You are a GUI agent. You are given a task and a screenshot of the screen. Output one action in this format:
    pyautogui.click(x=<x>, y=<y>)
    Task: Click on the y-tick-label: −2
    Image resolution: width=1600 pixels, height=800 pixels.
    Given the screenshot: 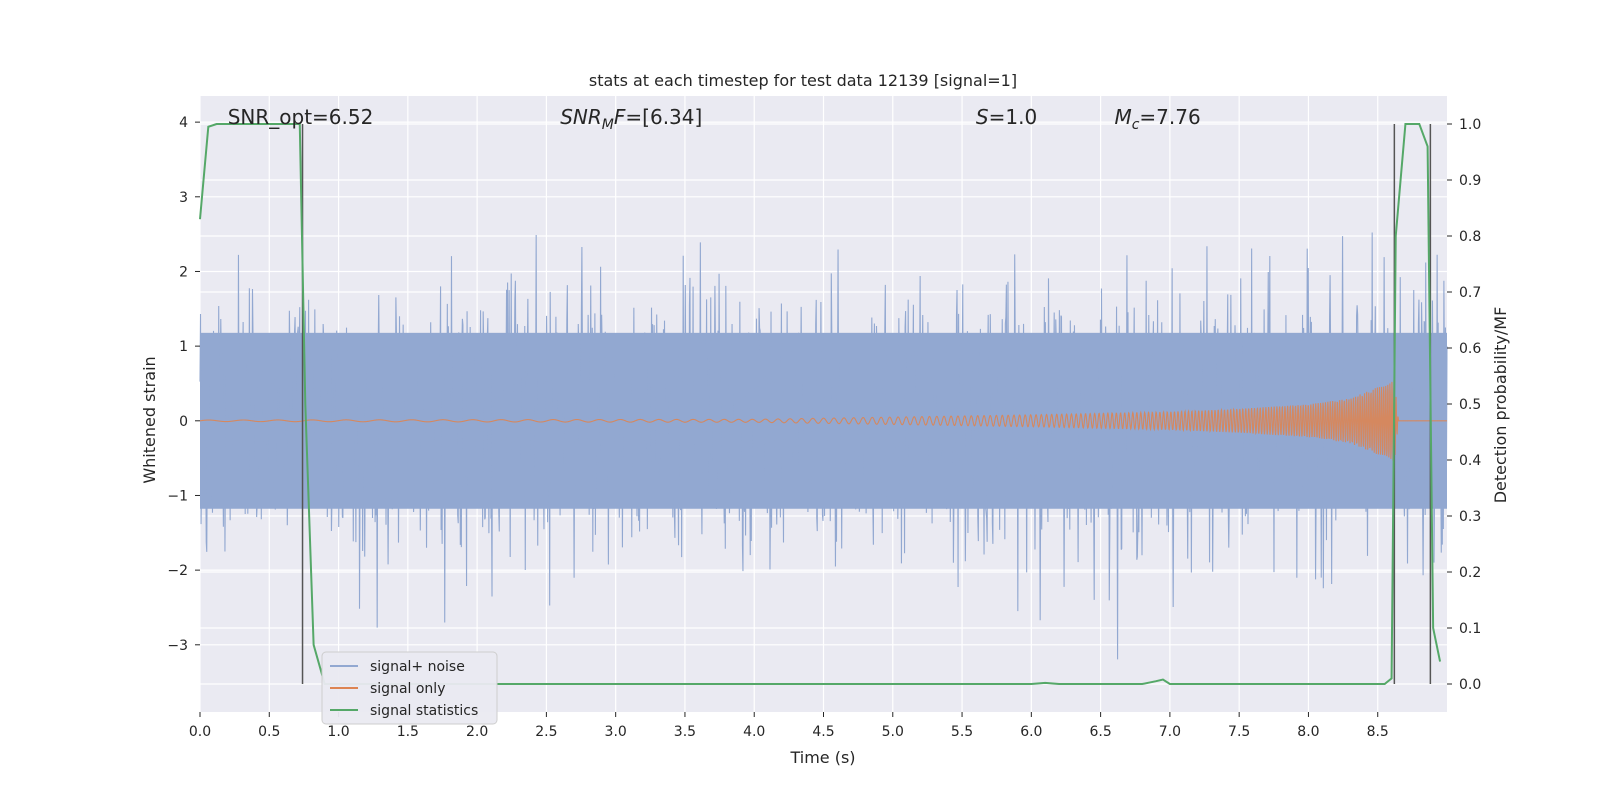 What is the action you would take?
    pyautogui.click(x=177, y=571)
    